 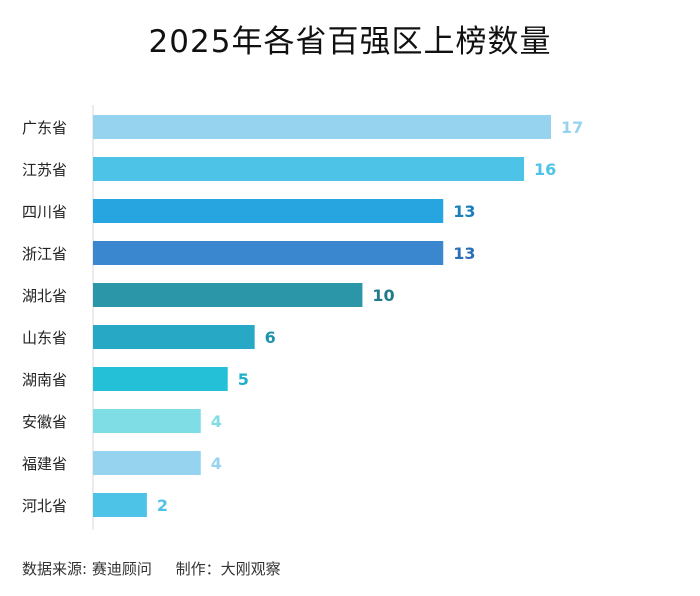 What do you see at coordinates (162, 505) in the screenshot?
I see `data-label: 2` at bounding box center [162, 505].